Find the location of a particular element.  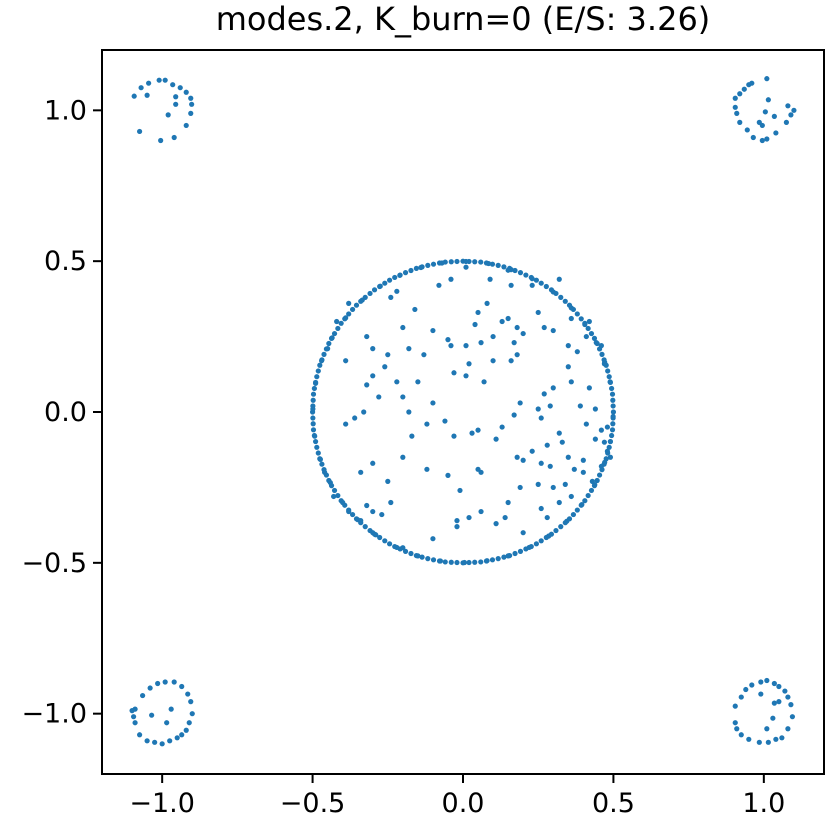

x-tick-label: 1.0 is located at coordinates (763, 803).